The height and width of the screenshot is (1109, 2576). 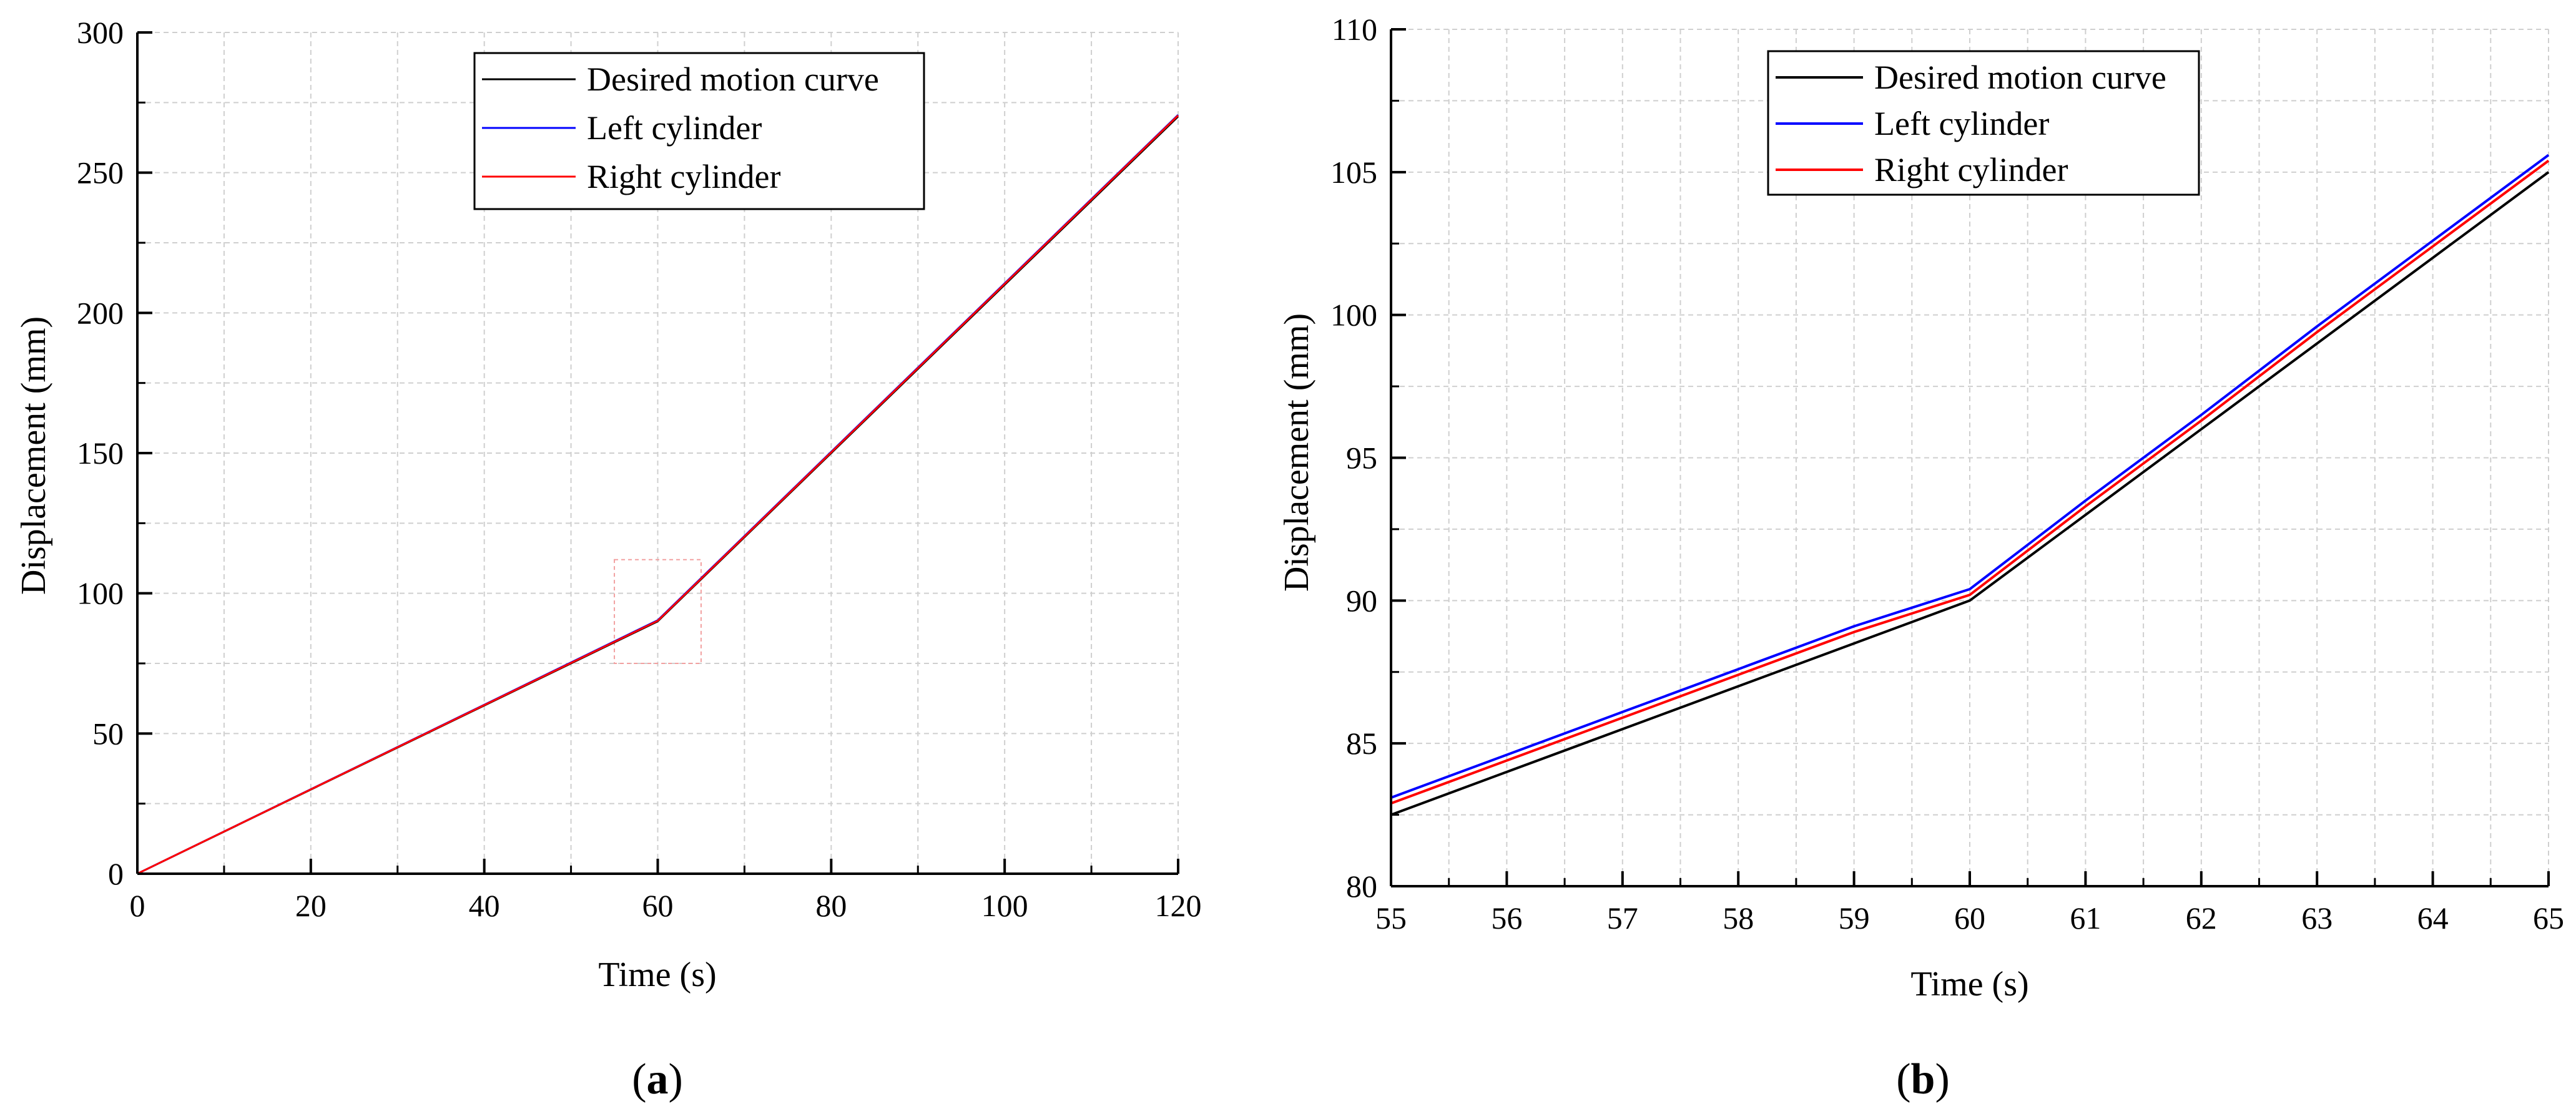 What do you see at coordinates (1361, 886) in the screenshot?
I see `y-tick-label-b: 80` at bounding box center [1361, 886].